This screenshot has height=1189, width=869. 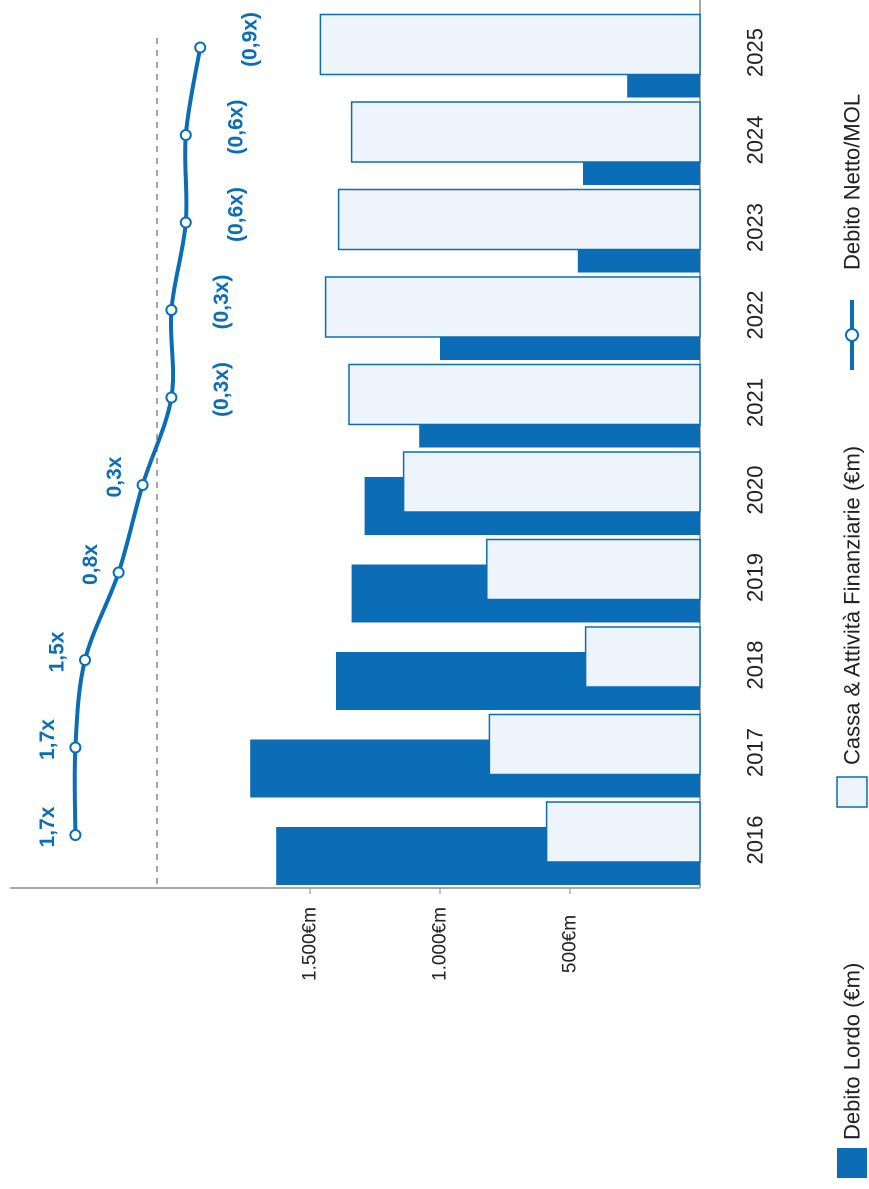 What do you see at coordinates (171, 310) in the screenshot?
I see `ratio-point-2022` at bounding box center [171, 310].